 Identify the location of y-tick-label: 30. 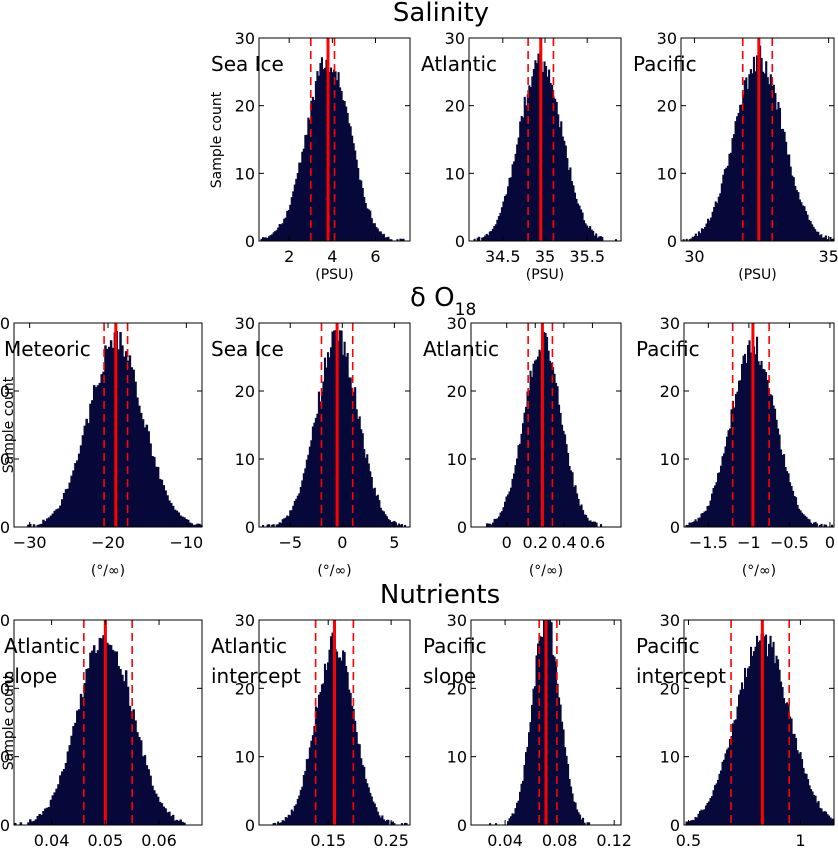
(245, 38).